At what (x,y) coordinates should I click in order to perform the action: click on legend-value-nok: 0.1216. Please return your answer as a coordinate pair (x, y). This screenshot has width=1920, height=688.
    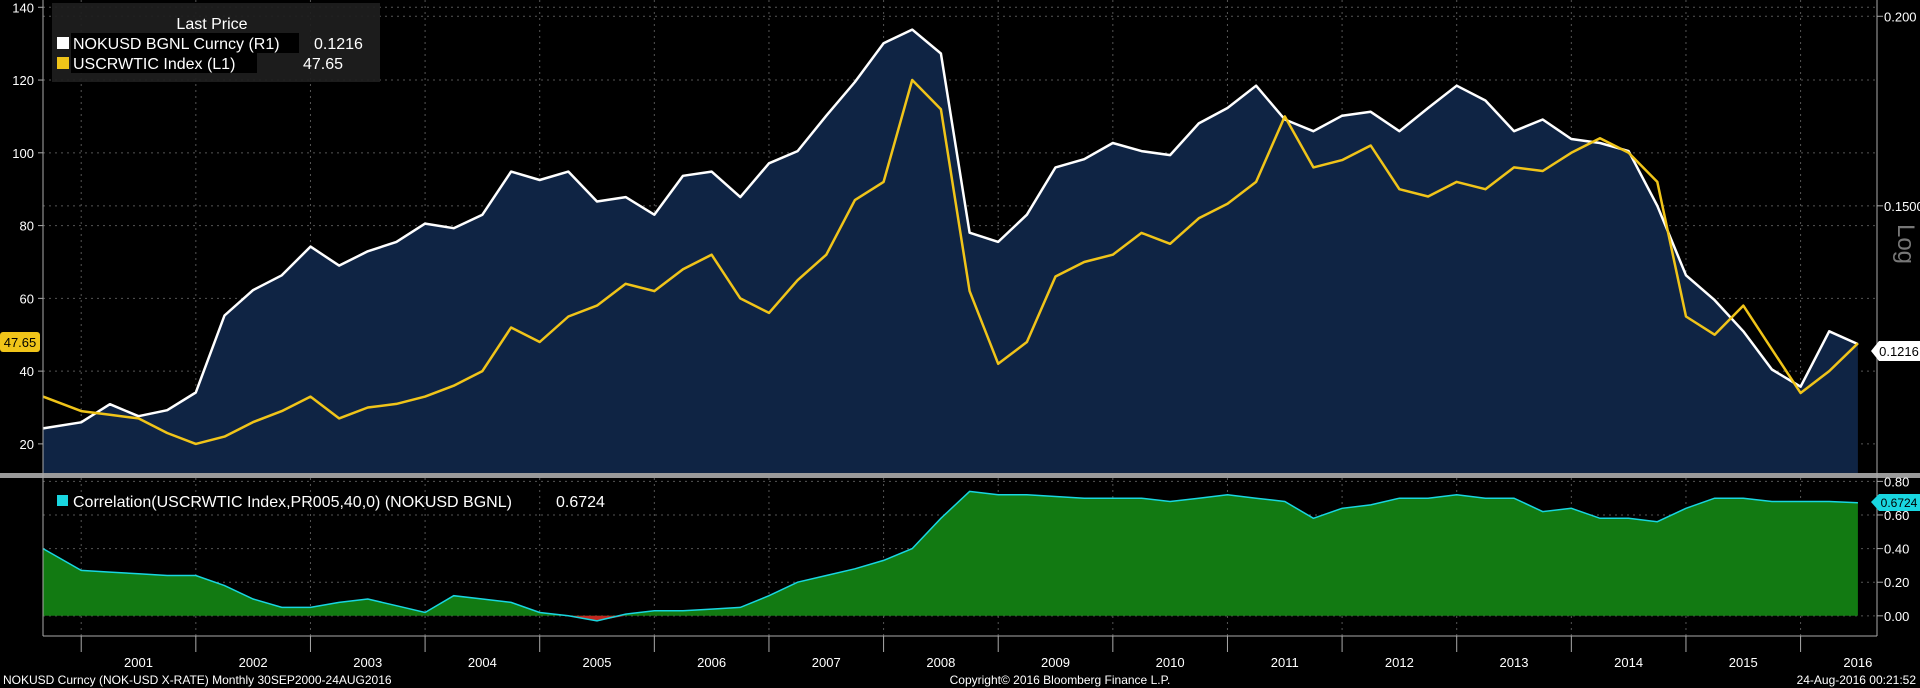
    Looking at the image, I should click on (338, 44).